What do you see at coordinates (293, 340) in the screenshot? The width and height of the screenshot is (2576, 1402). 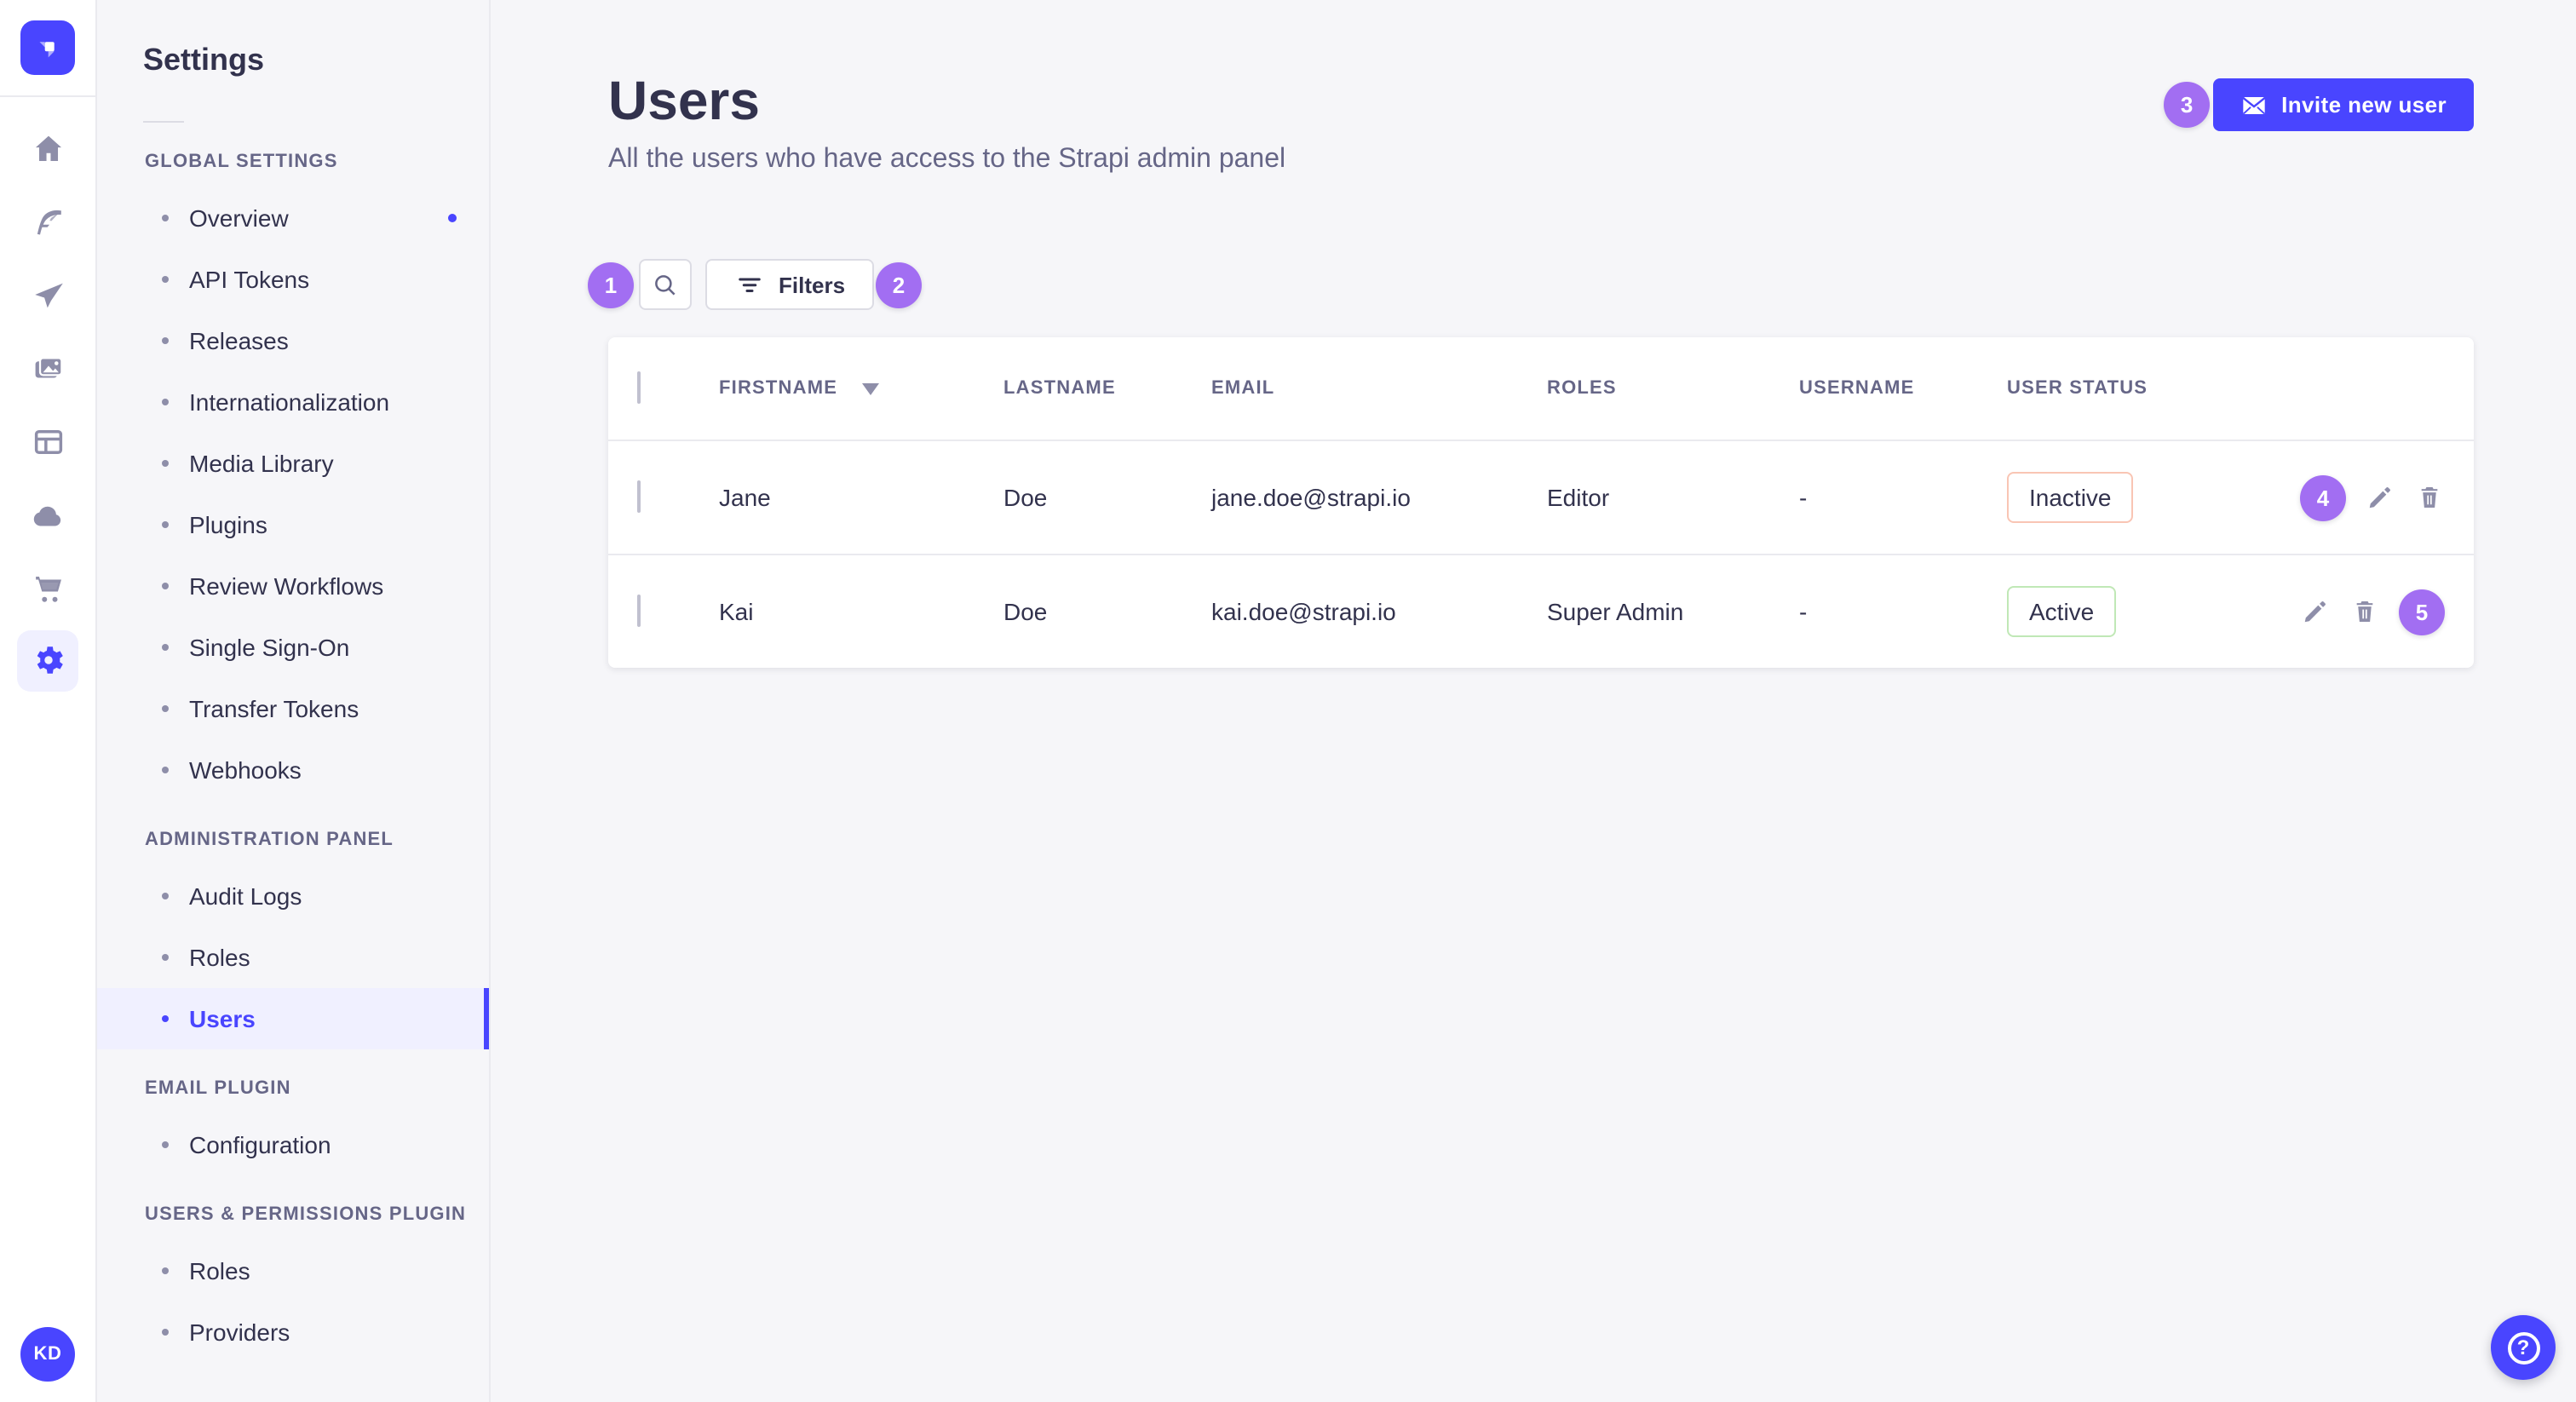 I see `sidebar-item-releases: Releases` at bounding box center [293, 340].